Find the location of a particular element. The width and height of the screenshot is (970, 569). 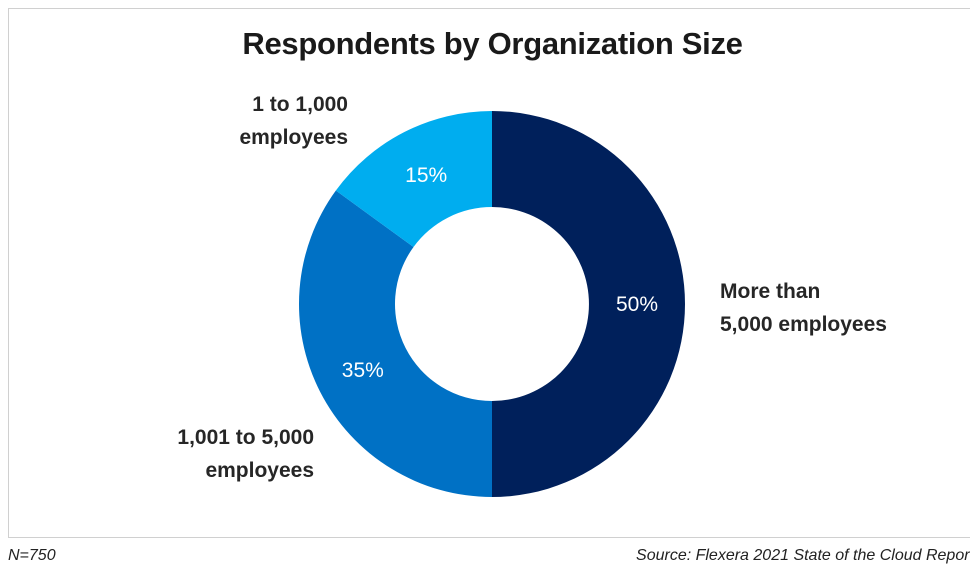

label-more-than-5000: More than 5,000 employees is located at coordinates (803, 308).